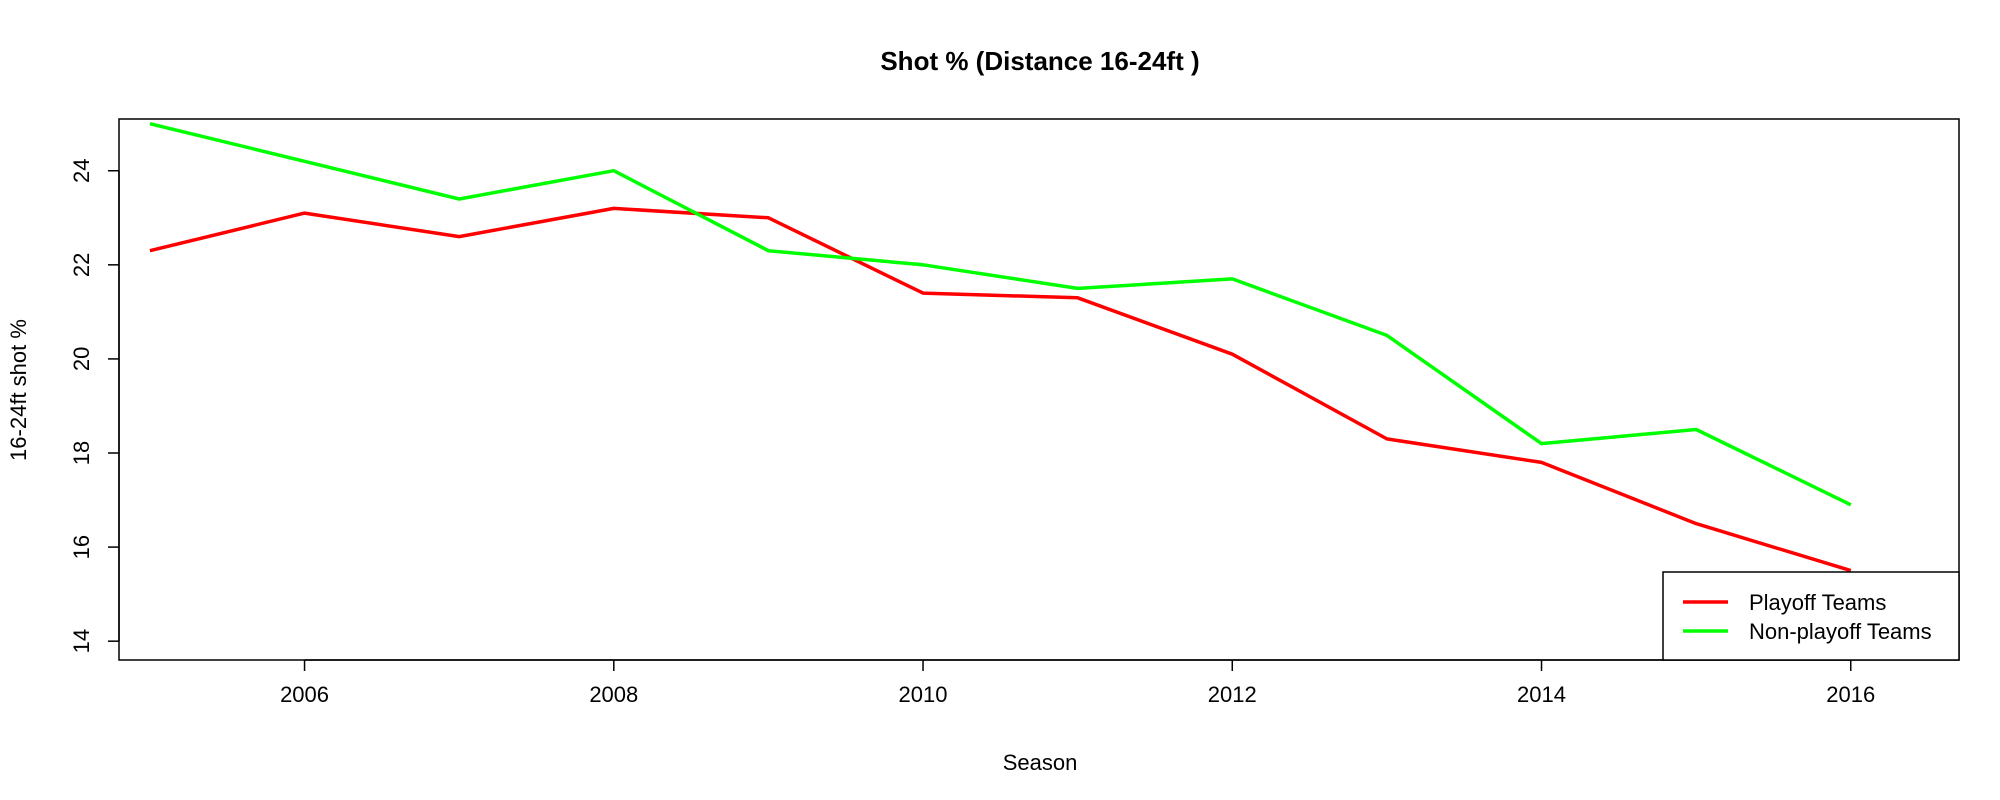 The height and width of the screenshot is (800, 2000). What do you see at coordinates (1040, 762) in the screenshot?
I see `x-axis-label: Season` at bounding box center [1040, 762].